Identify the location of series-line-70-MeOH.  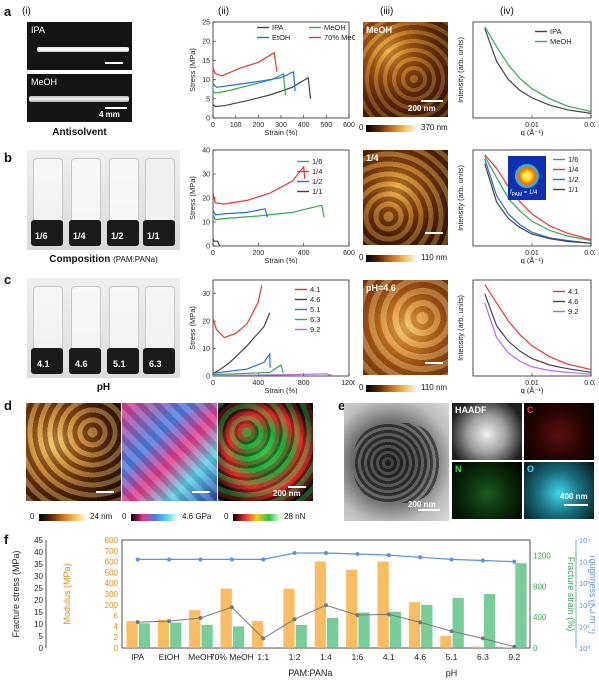
(245, 64).